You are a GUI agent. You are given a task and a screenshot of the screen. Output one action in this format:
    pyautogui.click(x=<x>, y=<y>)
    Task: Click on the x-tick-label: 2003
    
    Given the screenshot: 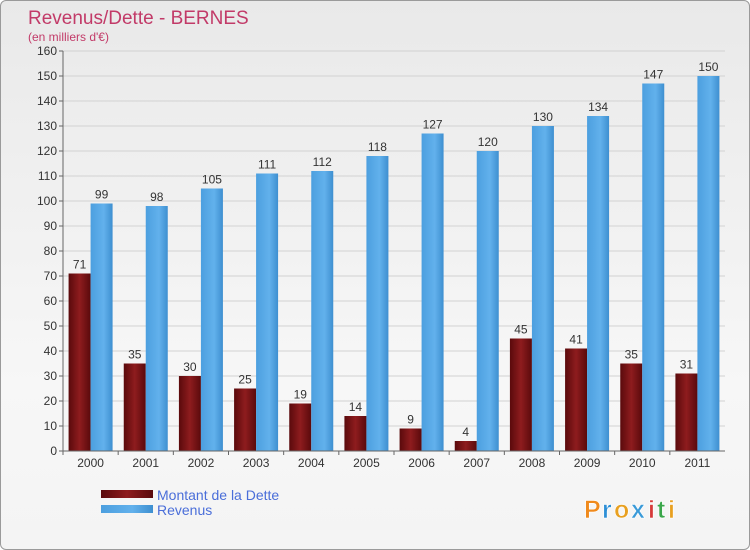 What is the action you would take?
    pyautogui.click(x=256, y=463)
    